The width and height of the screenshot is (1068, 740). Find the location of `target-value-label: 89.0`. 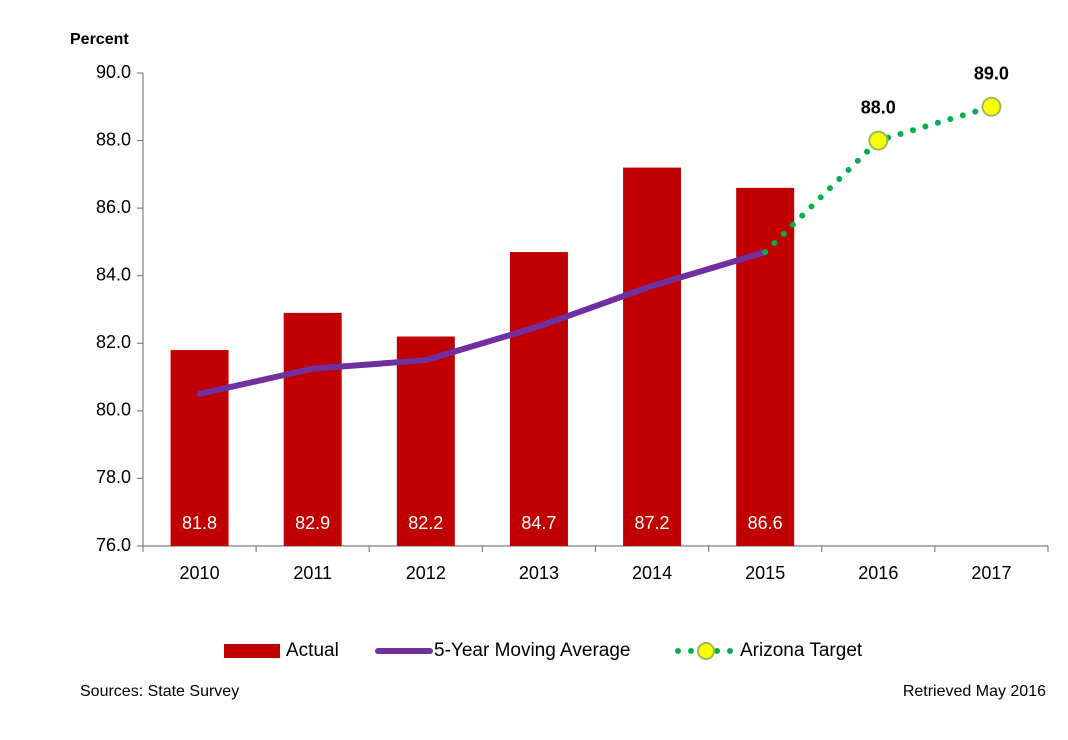

target-value-label: 89.0 is located at coordinates (991, 74).